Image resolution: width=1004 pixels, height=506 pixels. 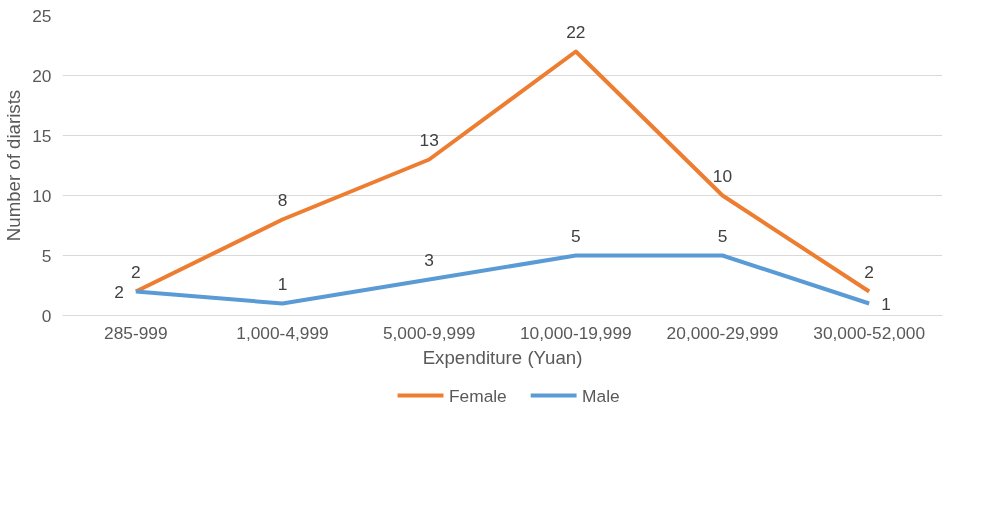 I want to click on data-label: 10, so click(x=722, y=175).